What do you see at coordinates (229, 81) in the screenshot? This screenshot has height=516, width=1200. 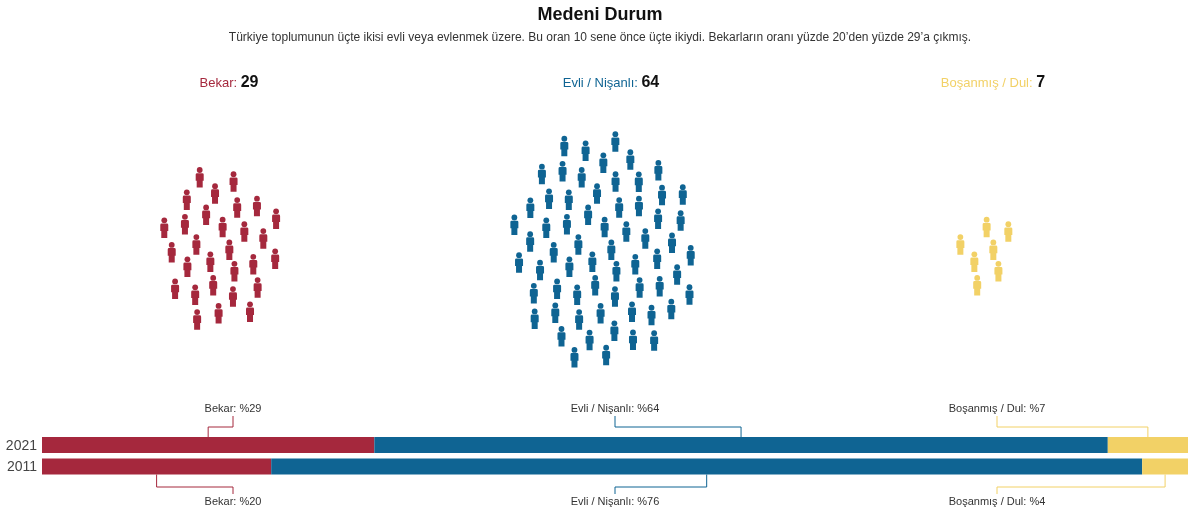 I see `data-label: Bekar: 29` at bounding box center [229, 81].